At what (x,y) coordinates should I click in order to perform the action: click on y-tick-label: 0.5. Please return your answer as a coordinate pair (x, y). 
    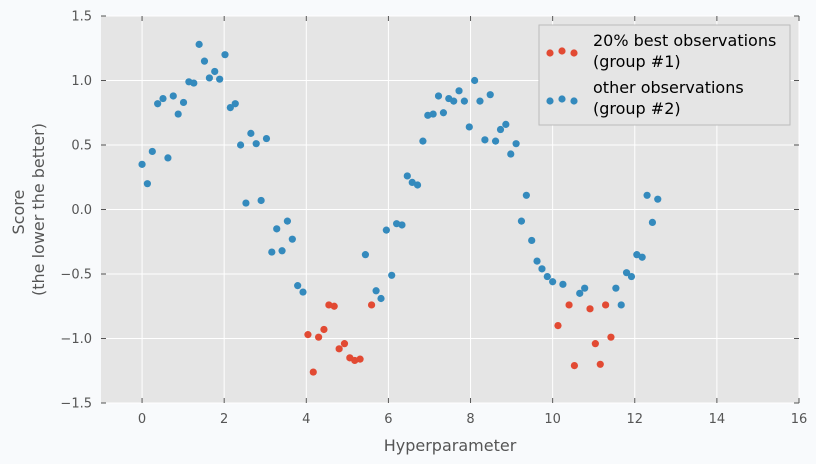
    Looking at the image, I should click on (81, 146).